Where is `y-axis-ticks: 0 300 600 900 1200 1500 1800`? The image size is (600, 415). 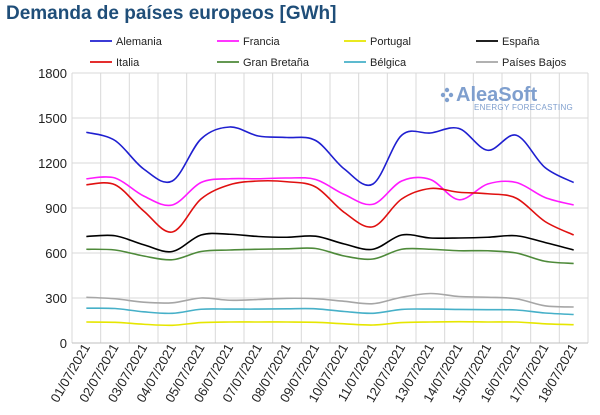 y-axis-ticks: 0 300 600 900 1200 1500 1800 is located at coordinates (52, 208).